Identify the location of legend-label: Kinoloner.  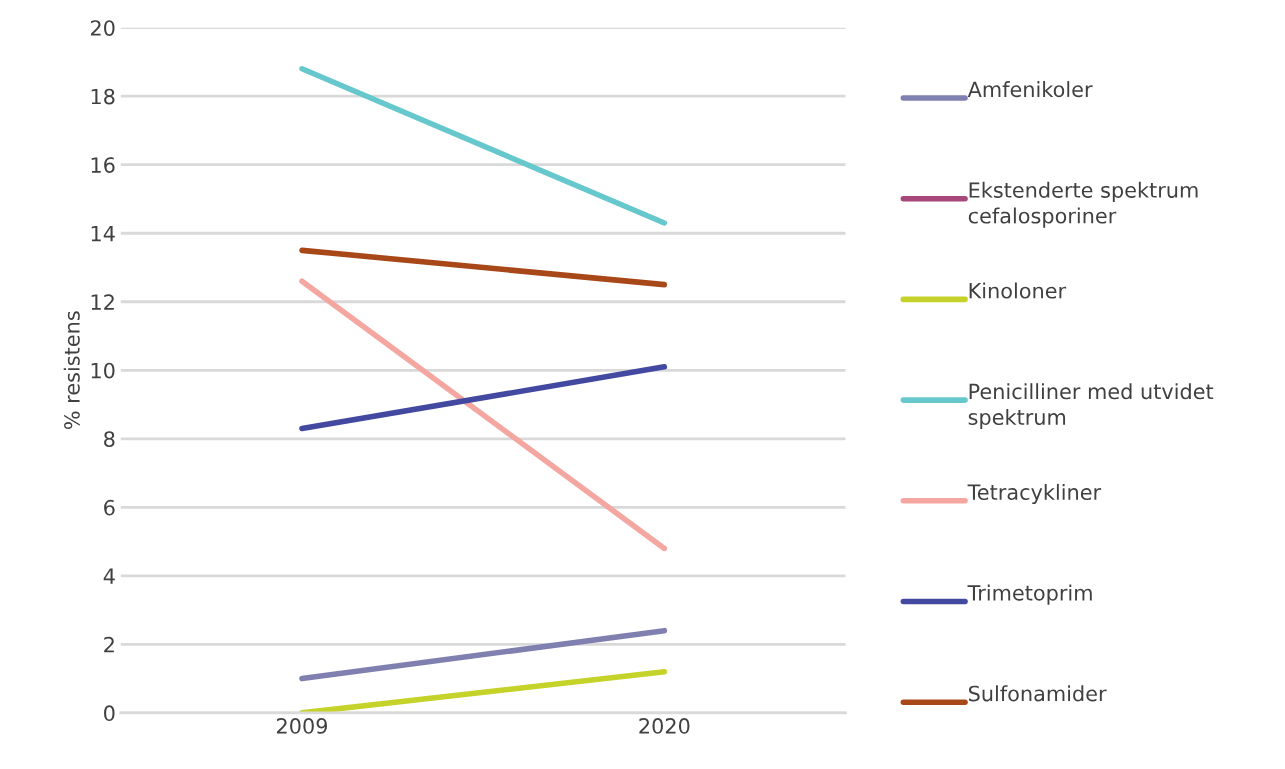
(1018, 290).